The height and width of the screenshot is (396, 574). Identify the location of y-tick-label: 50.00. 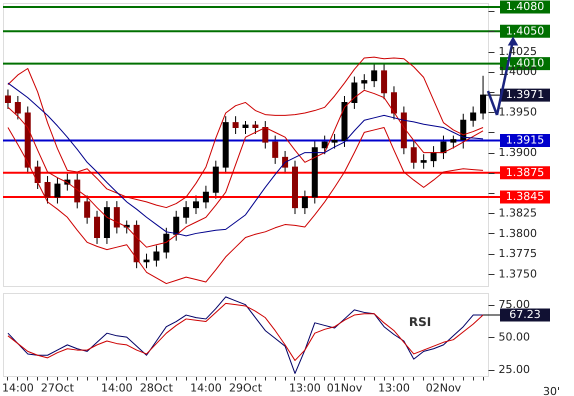
(514, 337).